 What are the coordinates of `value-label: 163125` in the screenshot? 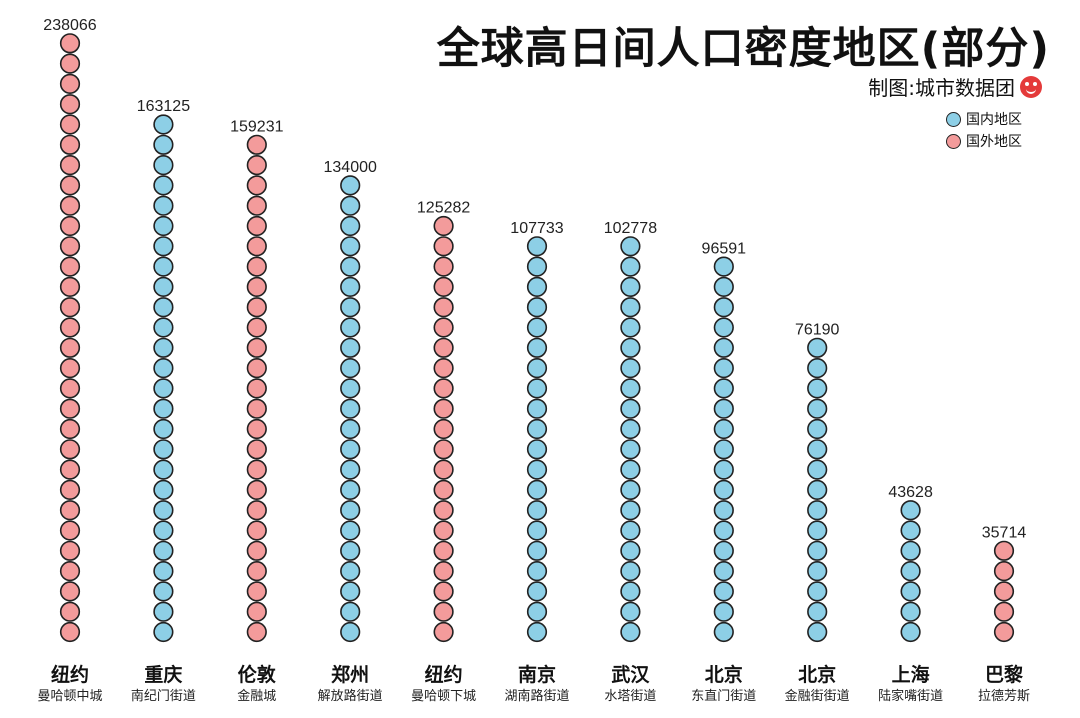 It's located at (163, 106).